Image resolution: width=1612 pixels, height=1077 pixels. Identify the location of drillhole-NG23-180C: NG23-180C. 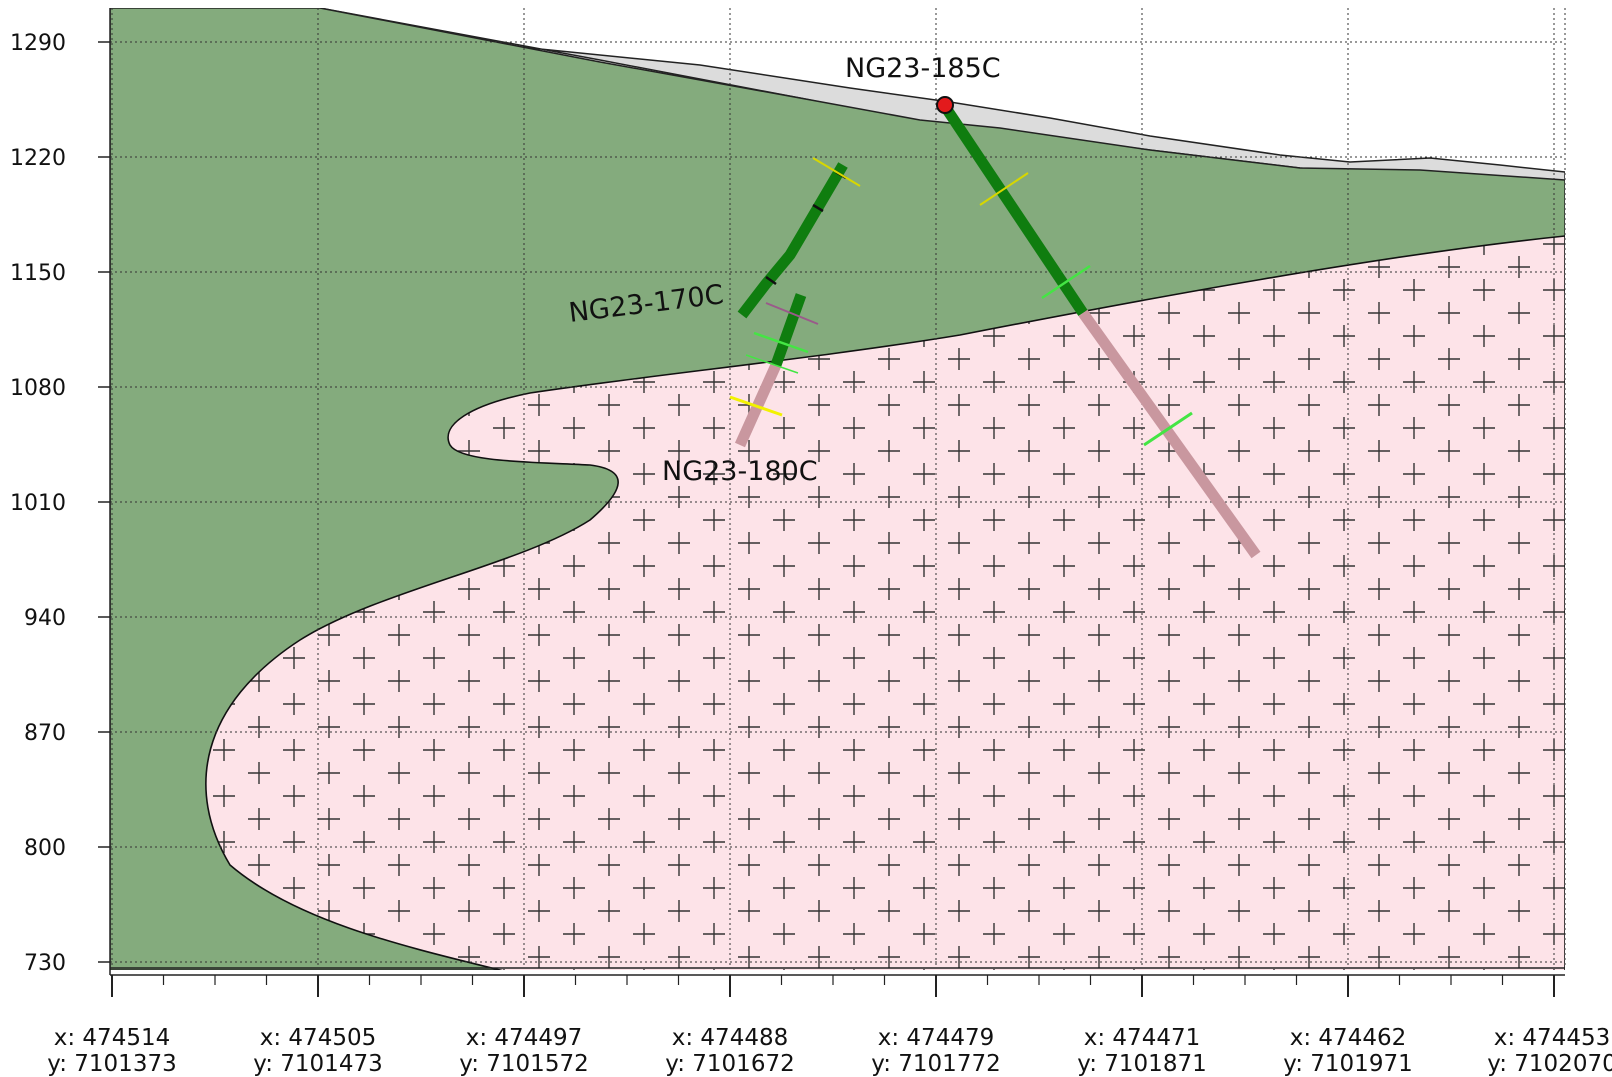
(740, 390).